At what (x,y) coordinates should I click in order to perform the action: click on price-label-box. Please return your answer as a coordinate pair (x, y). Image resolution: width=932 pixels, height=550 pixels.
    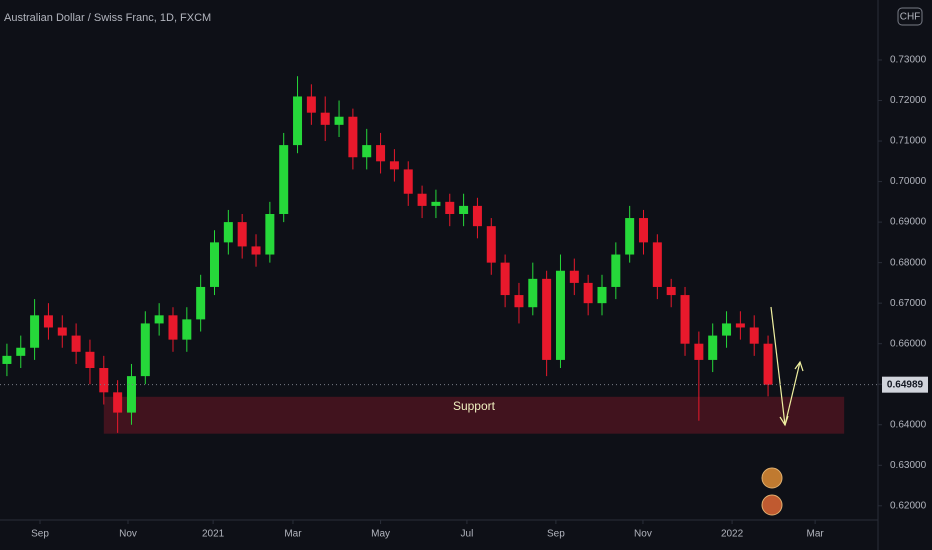
    Looking at the image, I should click on (905, 384).